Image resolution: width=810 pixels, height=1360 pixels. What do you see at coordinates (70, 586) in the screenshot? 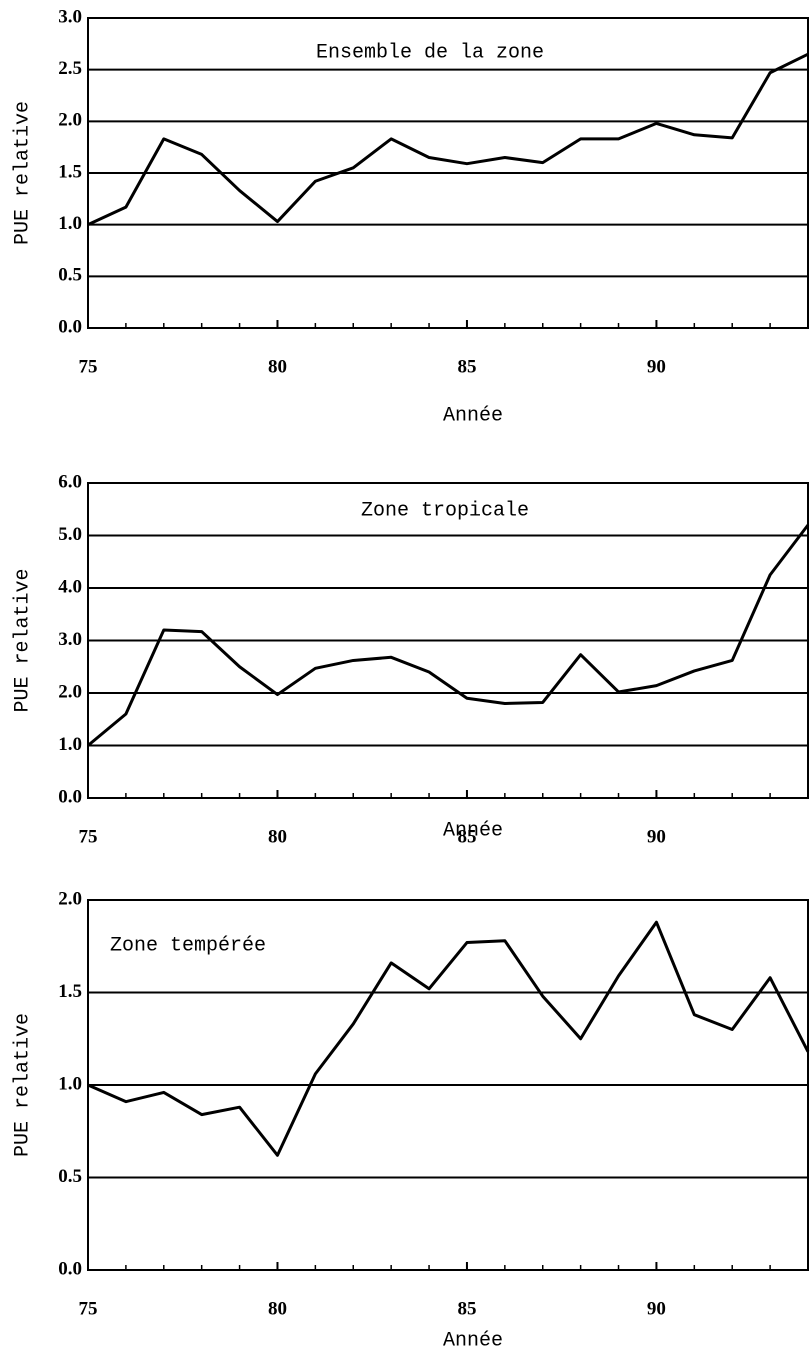
I see `y-tick-label: 4.0` at bounding box center [70, 586].